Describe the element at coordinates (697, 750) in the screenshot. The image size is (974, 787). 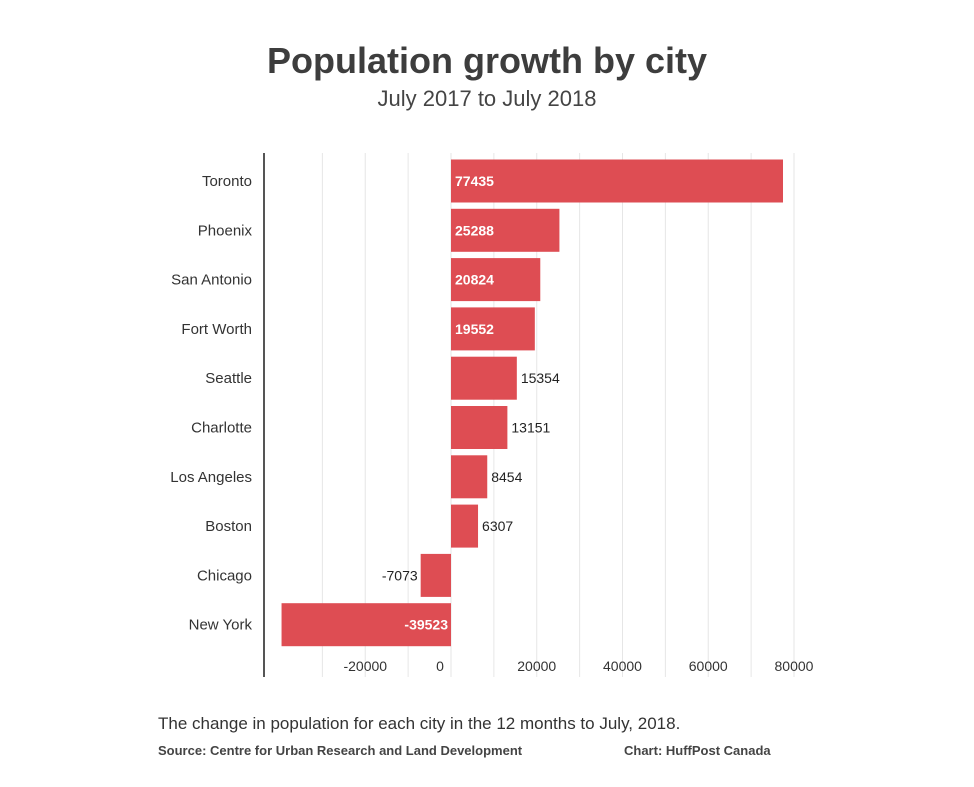
I see `chart-credit: Chart: HuffPost Canada` at that location.